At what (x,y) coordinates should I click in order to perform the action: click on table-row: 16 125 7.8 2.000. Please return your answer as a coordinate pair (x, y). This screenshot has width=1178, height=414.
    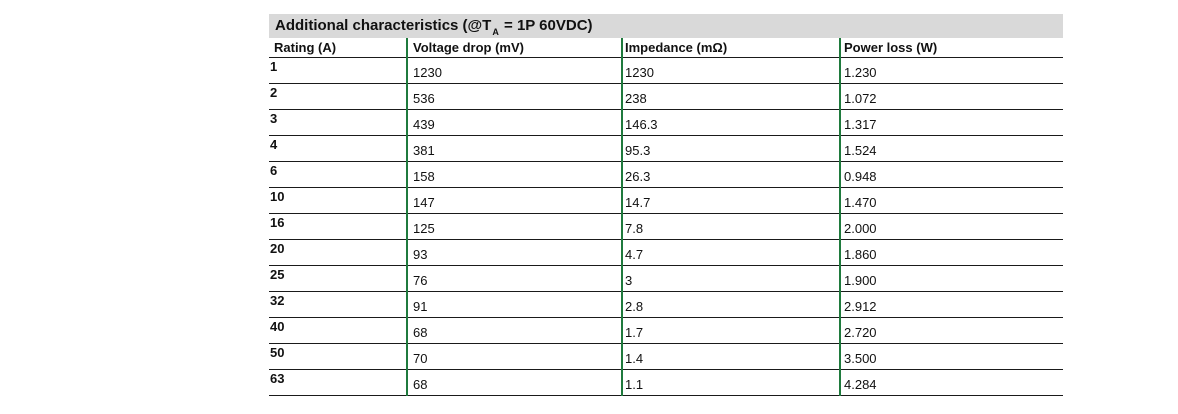
    Looking at the image, I should click on (666, 227).